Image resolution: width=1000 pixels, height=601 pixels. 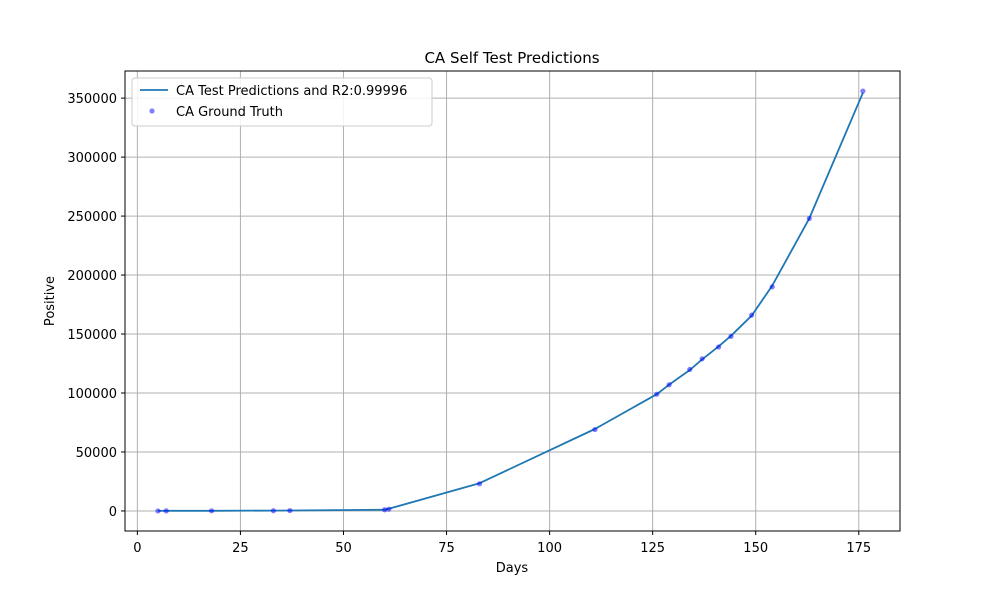 What do you see at coordinates (92, 217) in the screenshot?
I see `y-tick-label: 250000` at bounding box center [92, 217].